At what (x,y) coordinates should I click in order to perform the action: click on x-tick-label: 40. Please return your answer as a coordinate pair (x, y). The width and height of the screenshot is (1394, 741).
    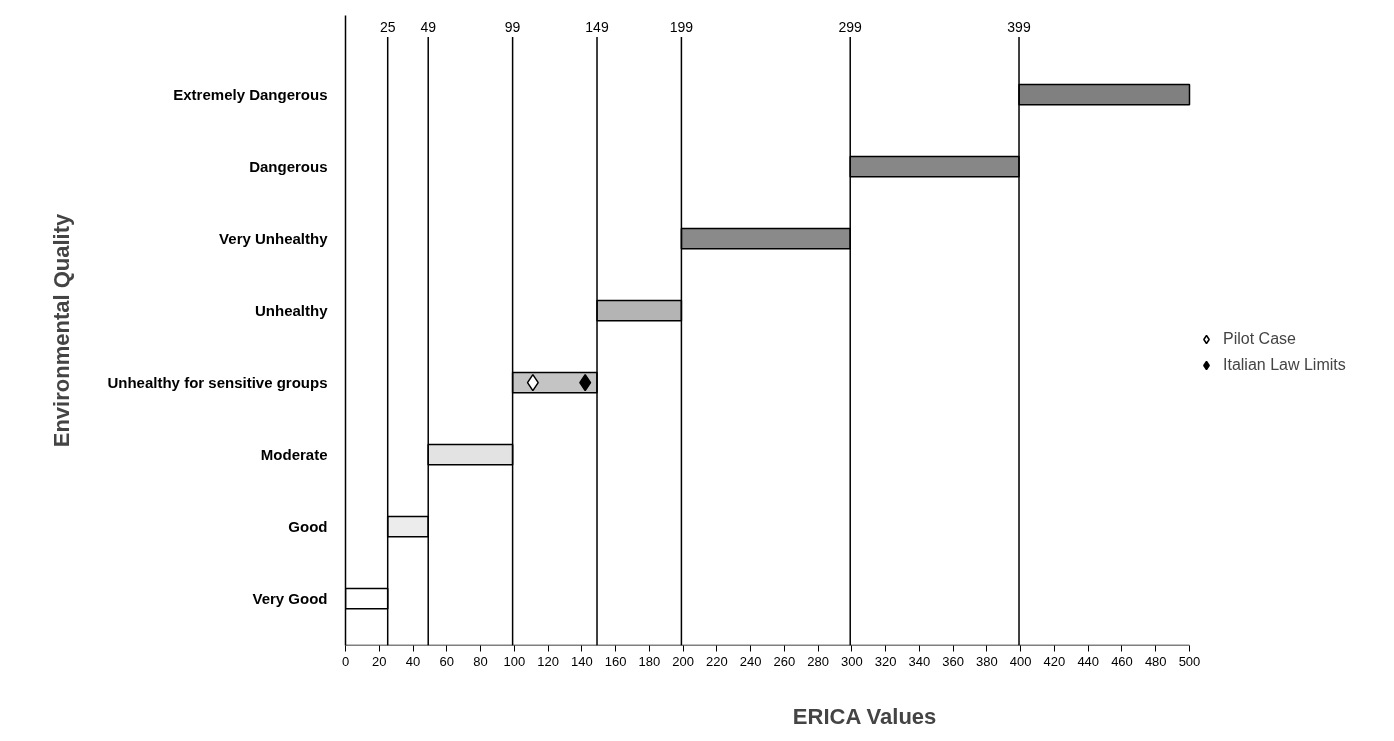
    Looking at the image, I should click on (413, 661).